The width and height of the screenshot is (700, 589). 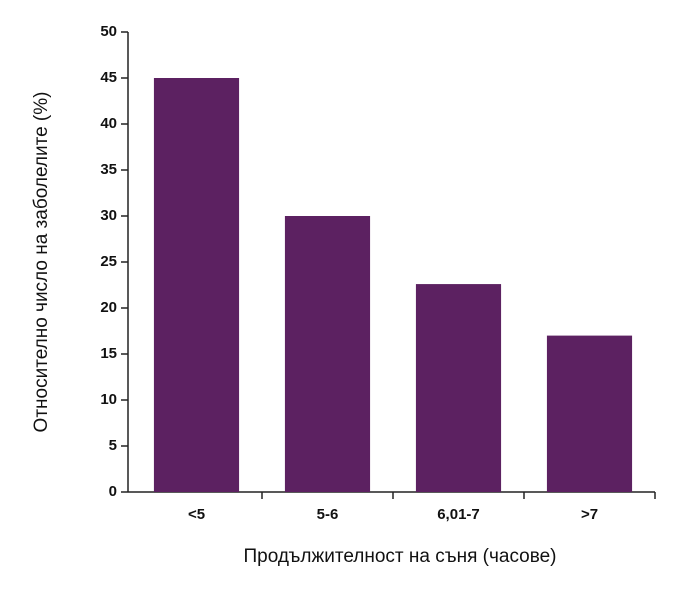 What do you see at coordinates (108, 353) in the screenshot?
I see `y-tick-label: 15` at bounding box center [108, 353].